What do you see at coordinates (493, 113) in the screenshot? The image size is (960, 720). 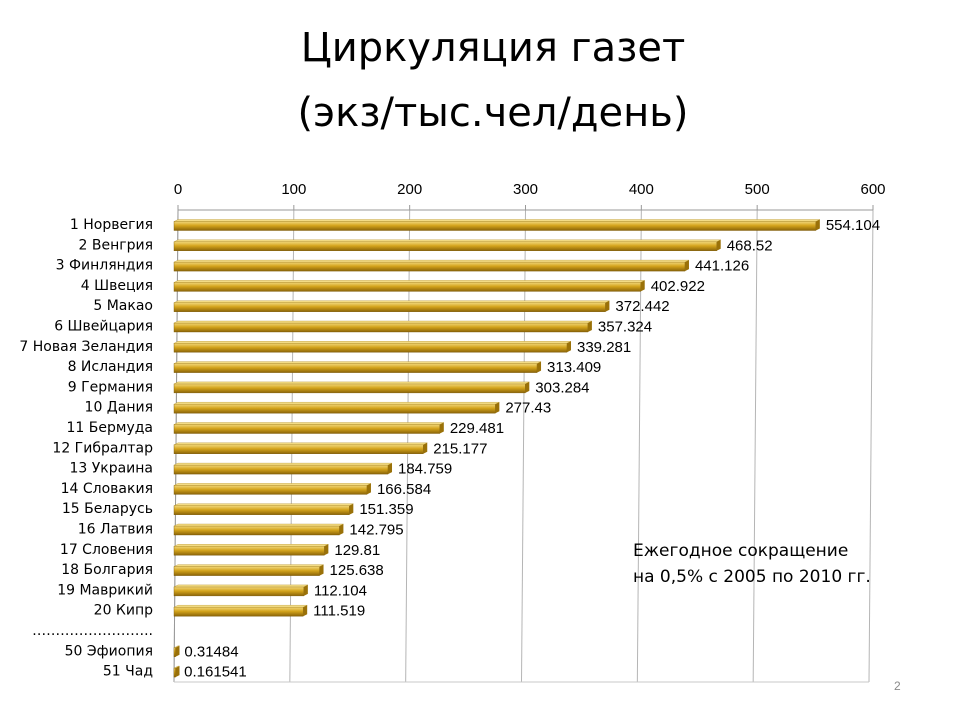 I see `chart-title-line2: (экз/тыс.чел/день)` at bounding box center [493, 113].